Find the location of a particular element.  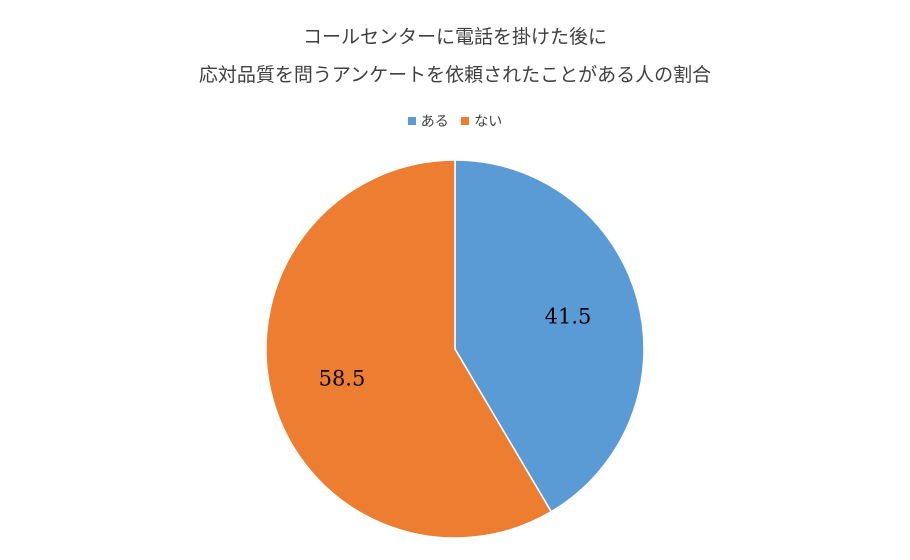

legend-item-aru: ある is located at coordinates (428, 121).